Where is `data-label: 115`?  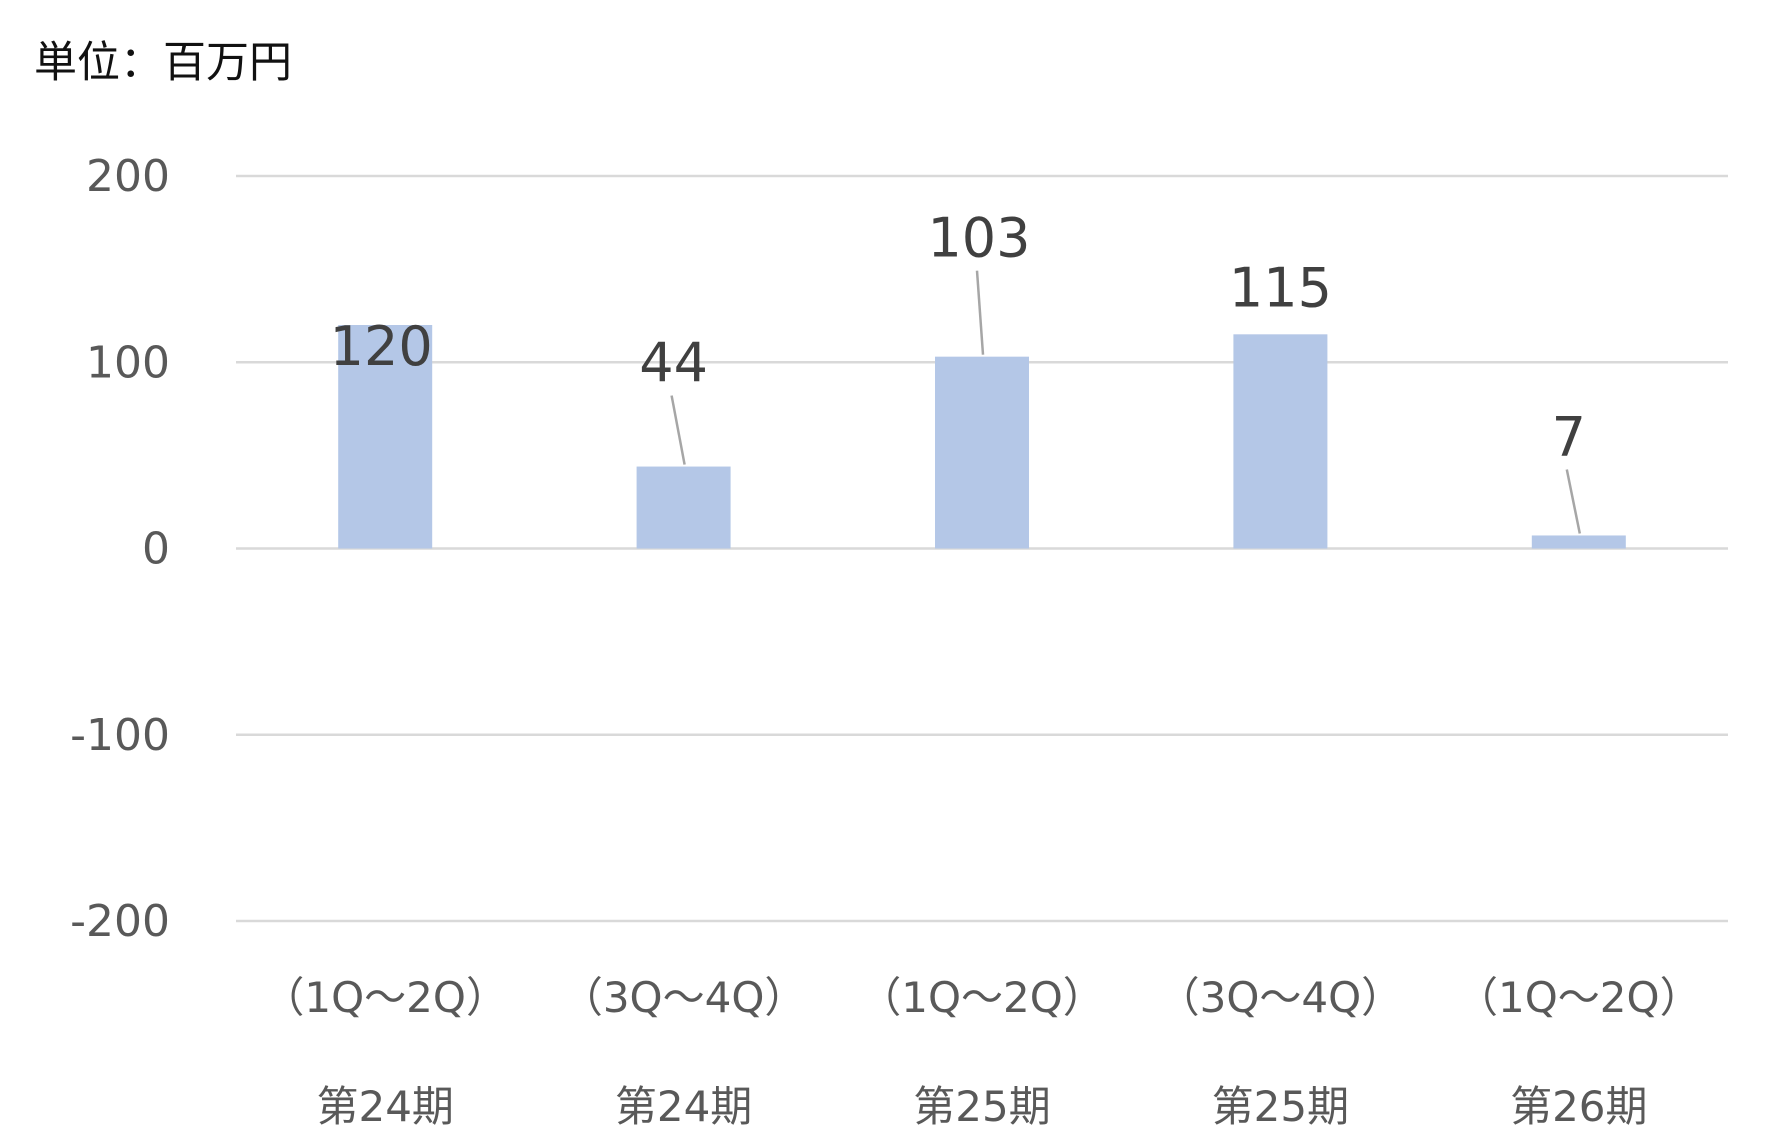 data-label: 115 is located at coordinates (1280, 287).